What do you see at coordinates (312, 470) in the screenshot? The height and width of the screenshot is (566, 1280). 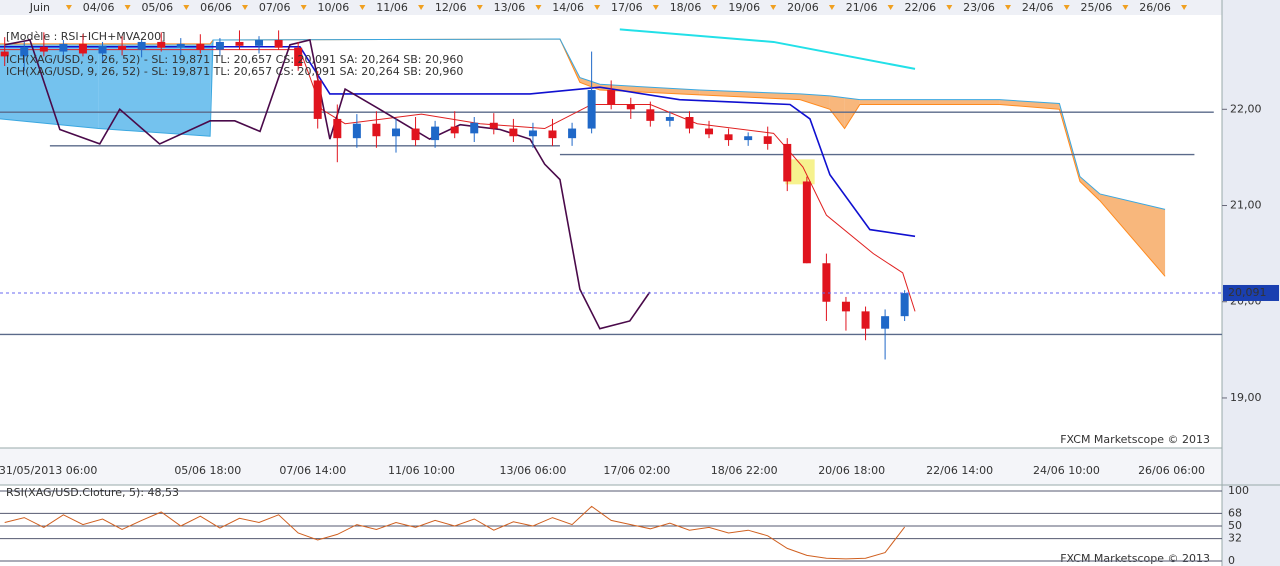 I see `x-bottom-tick-label: 07/06 14:00` at bounding box center [312, 470].